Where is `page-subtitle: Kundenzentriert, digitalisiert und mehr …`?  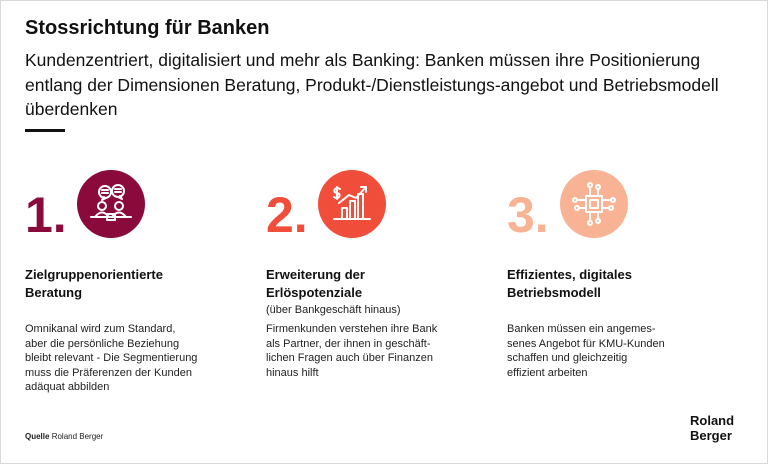
page-subtitle: Kundenzentriert, digitalisiert und mehr … is located at coordinates (372, 84).